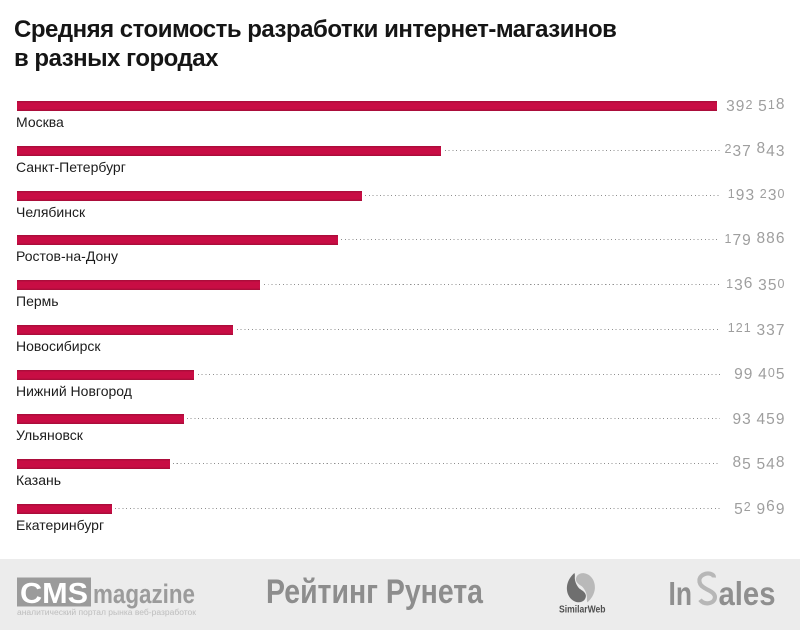 The width and height of the screenshot is (800, 630). What do you see at coordinates (681, 593) in the screenshot?
I see `svg-text: In` at bounding box center [681, 593].